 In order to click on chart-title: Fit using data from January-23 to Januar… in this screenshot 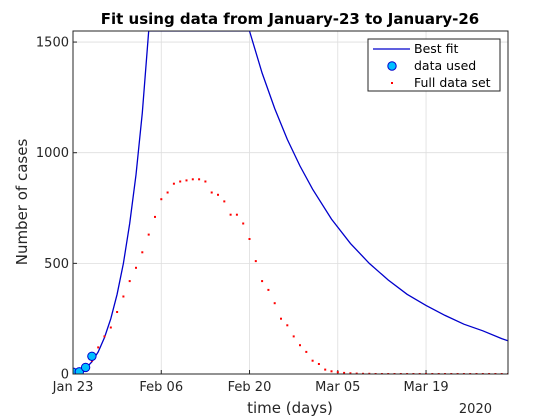, I will do `click(290, 19)`.